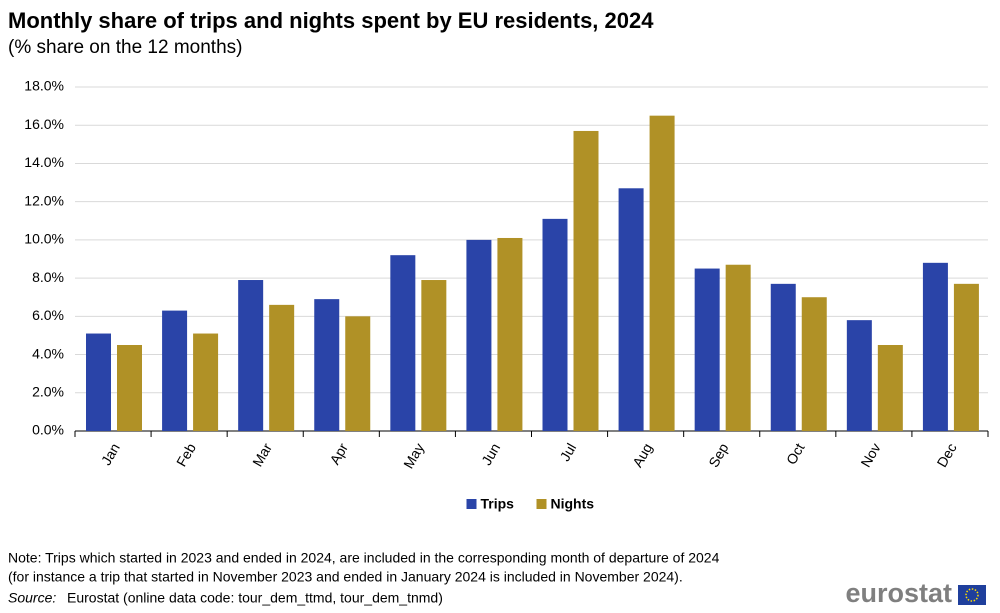 This screenshot has width=1000, height=613. Describe the element at coordinates (946, 455) in the screenshot. I see `x-tick-label: Dec` at that location.